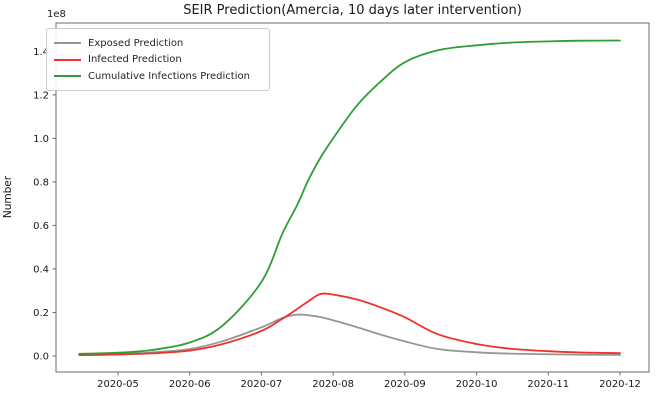  Describe the element at coordinates (262, 384) in the screenshot. I see `x-tick-label: 2020-07` at that location.